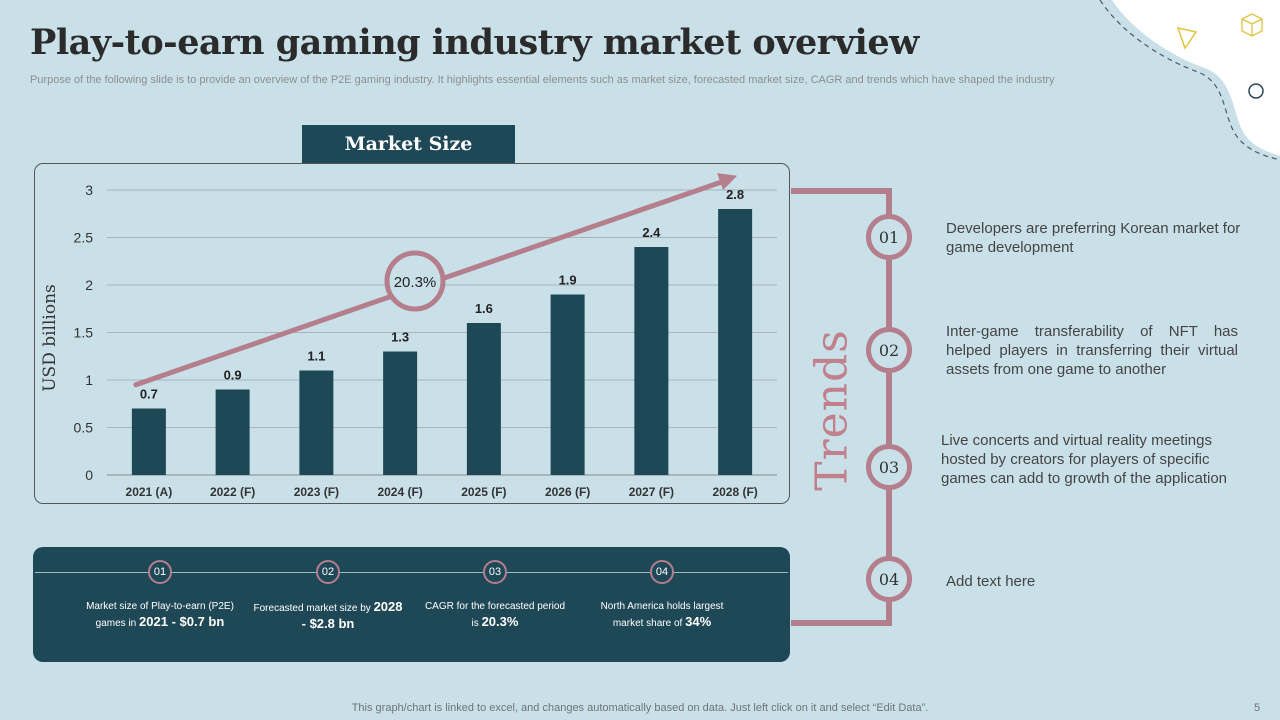  I want to click on y-tick-label: 1.5, so click(84, 333).